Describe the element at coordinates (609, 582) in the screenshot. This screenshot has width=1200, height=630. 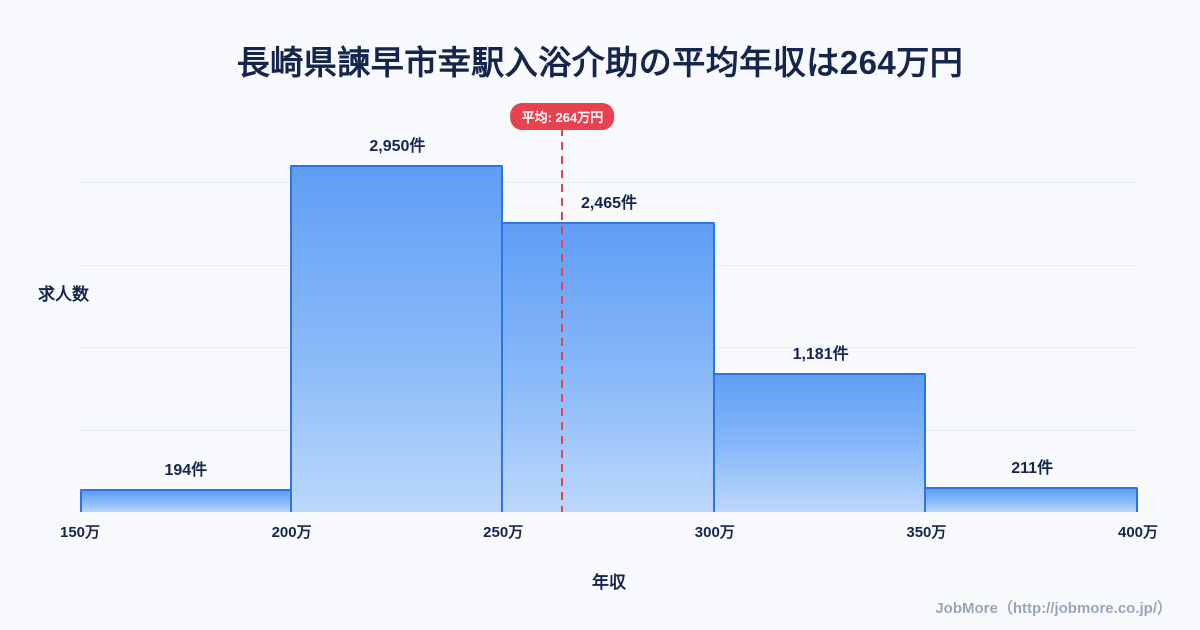
I see `x-axis-label: 年収` at that location.